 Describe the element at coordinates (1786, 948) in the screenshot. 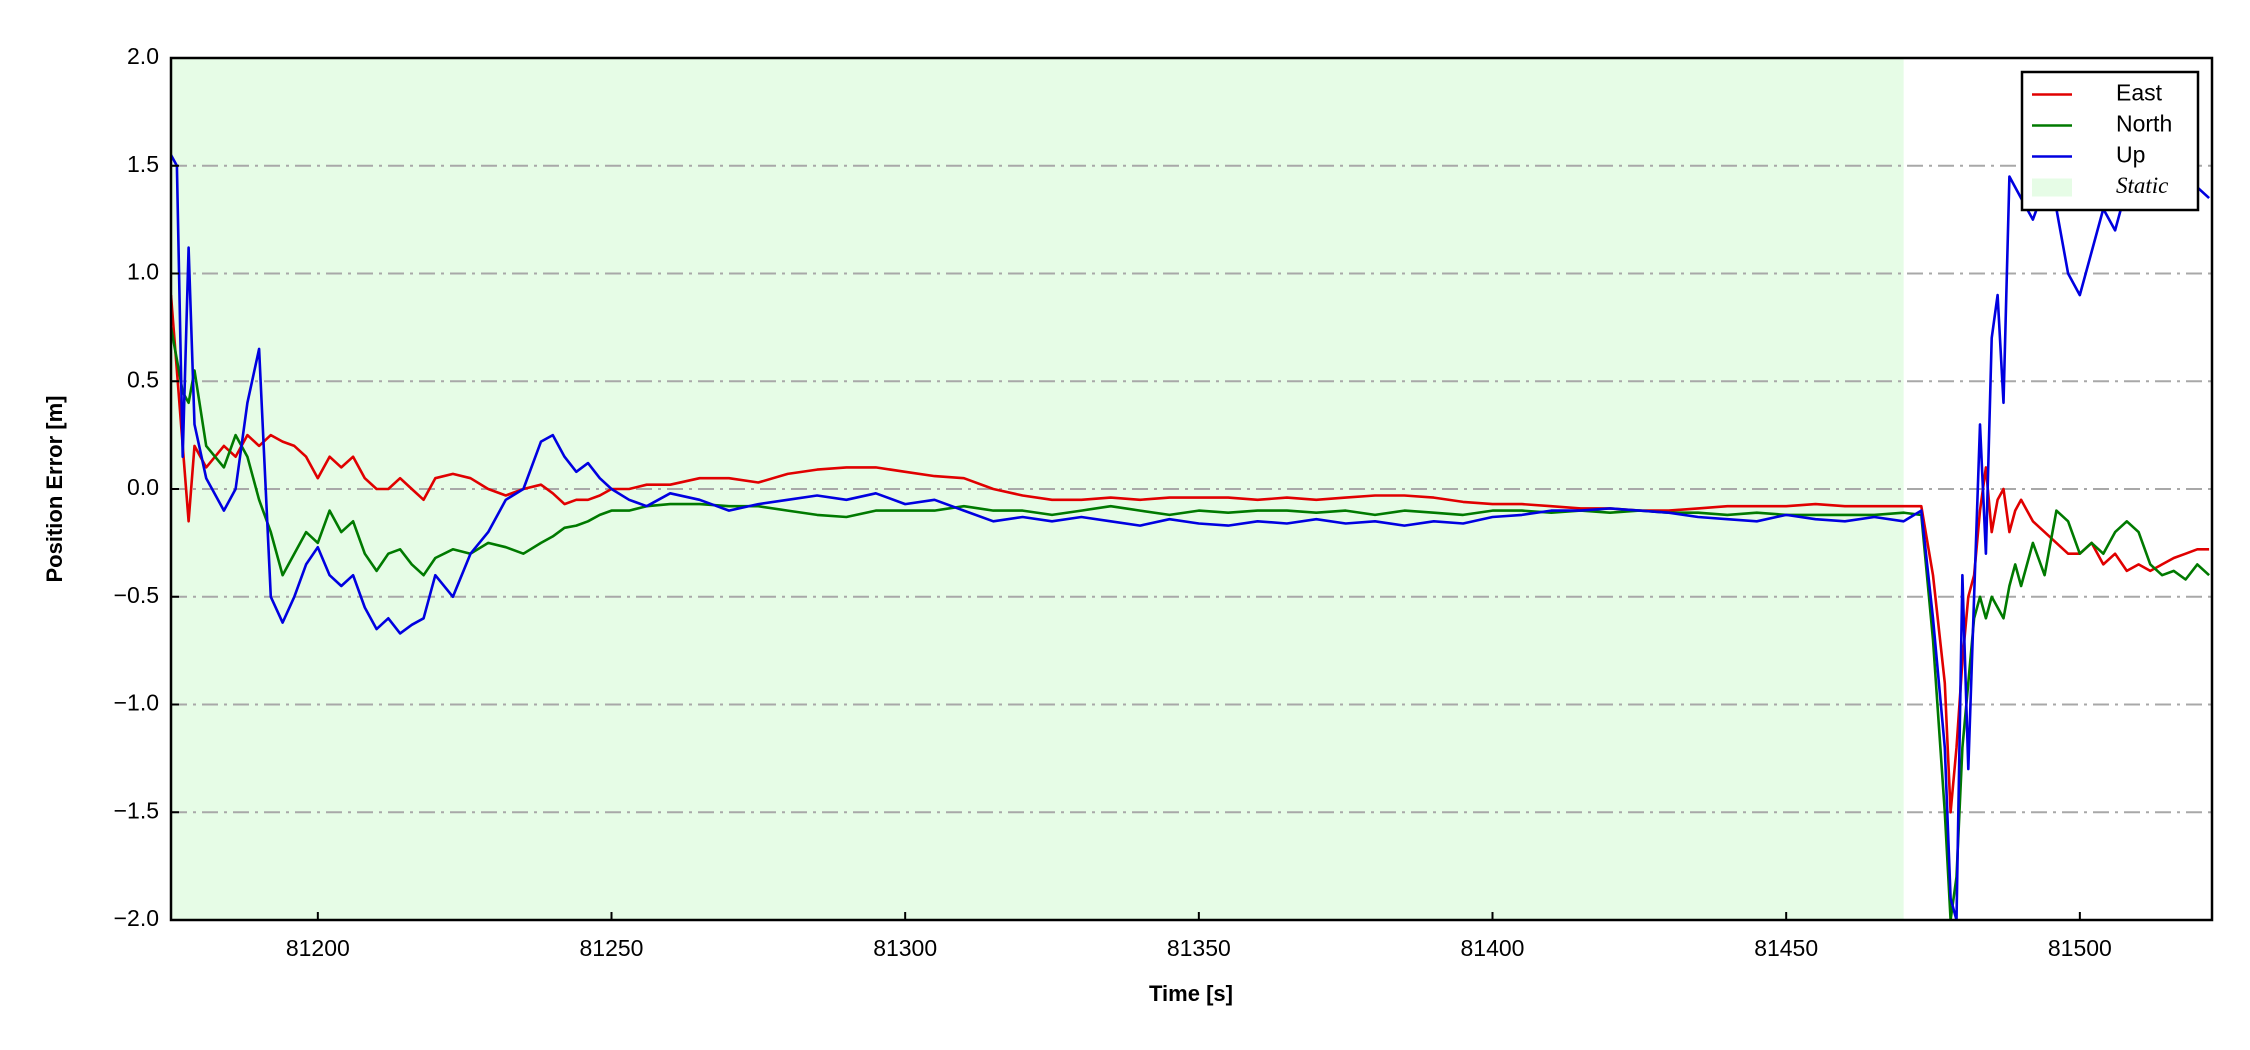

I see `x-tick-label: 81450` at that location.